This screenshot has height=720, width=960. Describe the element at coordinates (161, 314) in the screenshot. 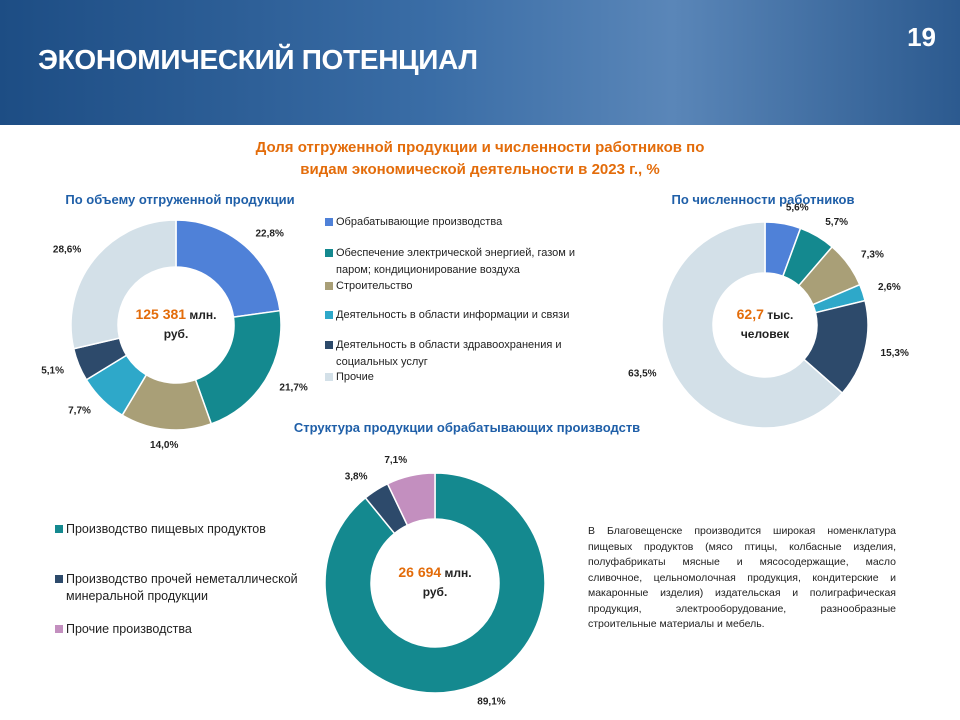

I see `center-value: 125 381` at that location.